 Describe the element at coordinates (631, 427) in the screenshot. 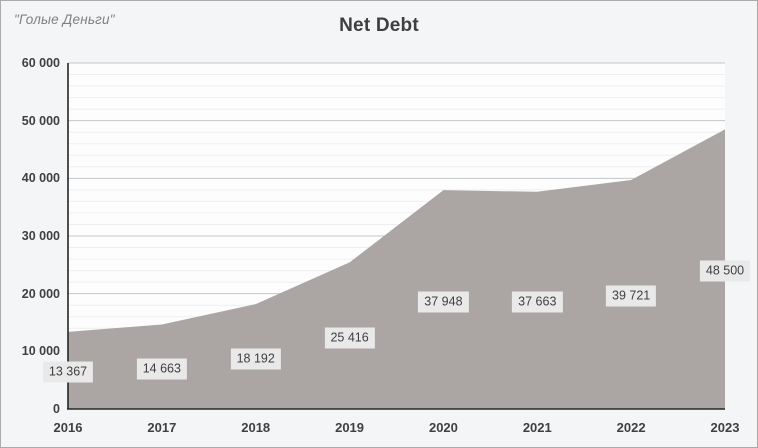

I see `x-tick-label: 2022` at that location.